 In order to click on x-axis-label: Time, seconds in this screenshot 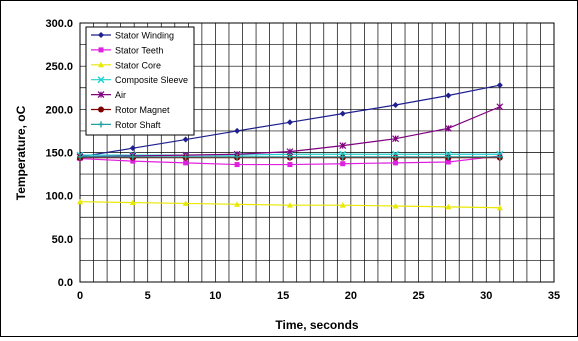, I will do `click(316, 325)`.